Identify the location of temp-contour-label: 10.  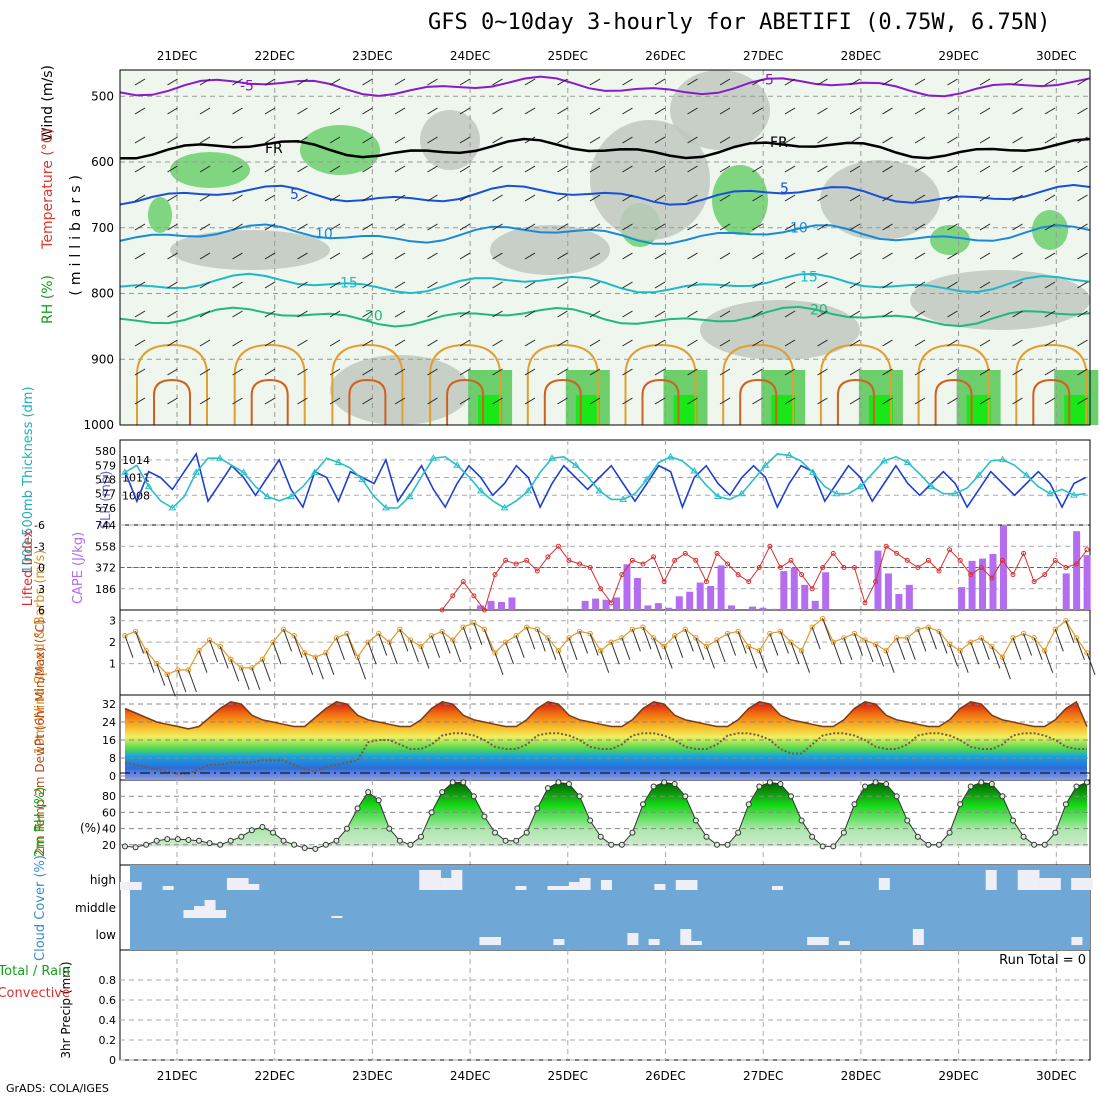
(324, 234).